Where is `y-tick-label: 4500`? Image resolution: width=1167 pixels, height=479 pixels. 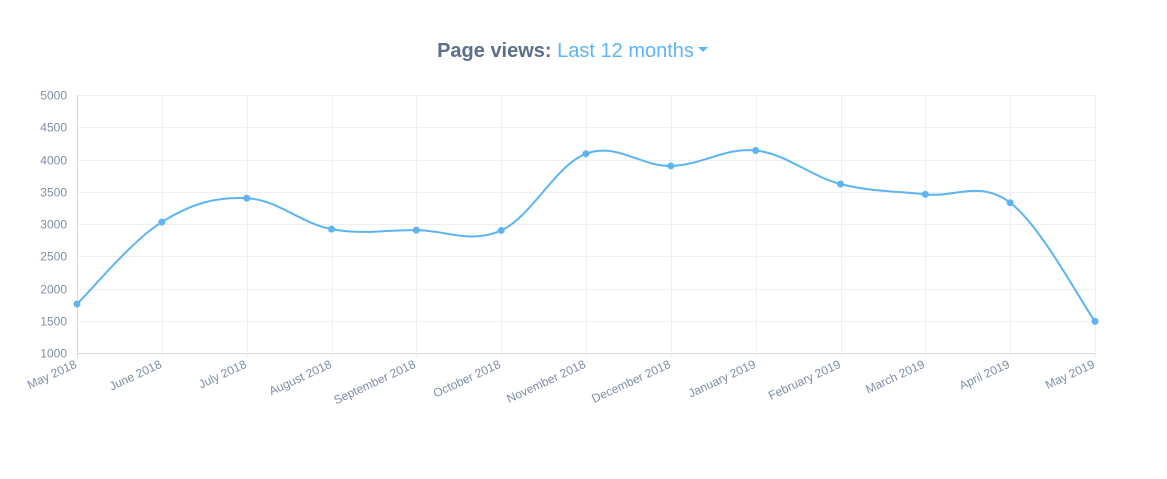 y-tick-label: 4500 is located at coordinates (53, 128).